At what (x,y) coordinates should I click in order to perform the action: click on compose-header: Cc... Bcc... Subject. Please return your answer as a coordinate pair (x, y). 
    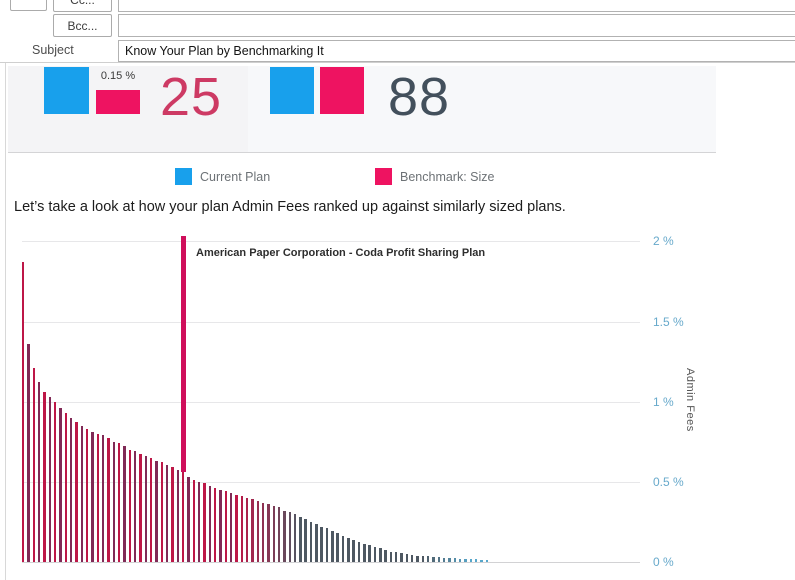
    Looking at the image, I should click on (397, 31).